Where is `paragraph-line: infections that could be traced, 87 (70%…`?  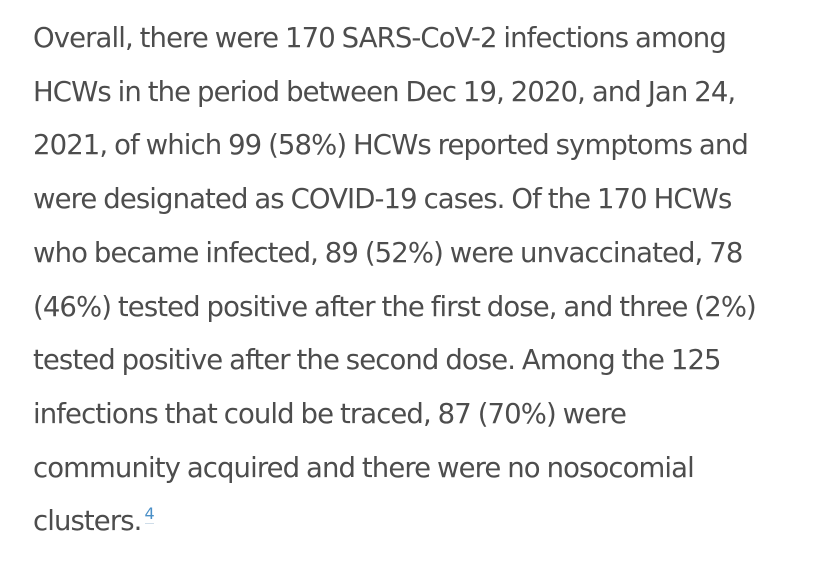 paragraph-line: infections that could be traced, 87 (70%… is located at coordinates (330, 413).